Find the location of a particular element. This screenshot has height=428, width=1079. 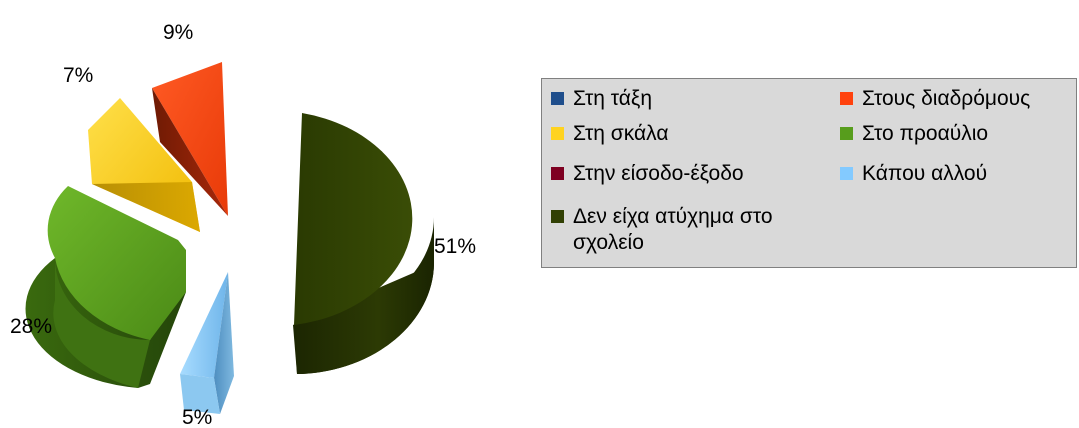

legend-swatch-corridors is located at coordinates (846, 98).